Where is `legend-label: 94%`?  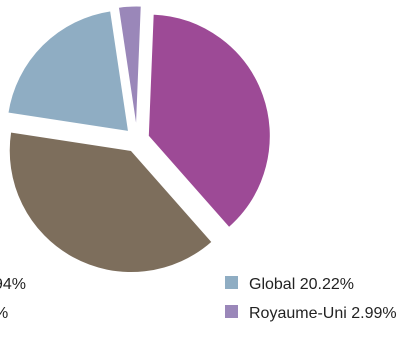
legend-label: 94% is located at coordinates (13, 284).